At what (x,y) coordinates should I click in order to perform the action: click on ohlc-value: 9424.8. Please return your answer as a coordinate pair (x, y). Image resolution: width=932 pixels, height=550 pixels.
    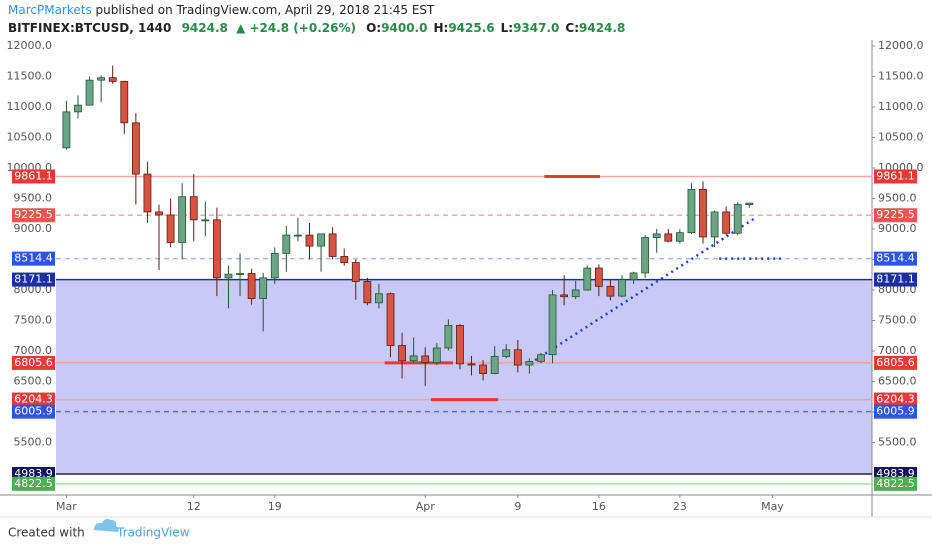
    Looking at the image, I should click on (602, 28).